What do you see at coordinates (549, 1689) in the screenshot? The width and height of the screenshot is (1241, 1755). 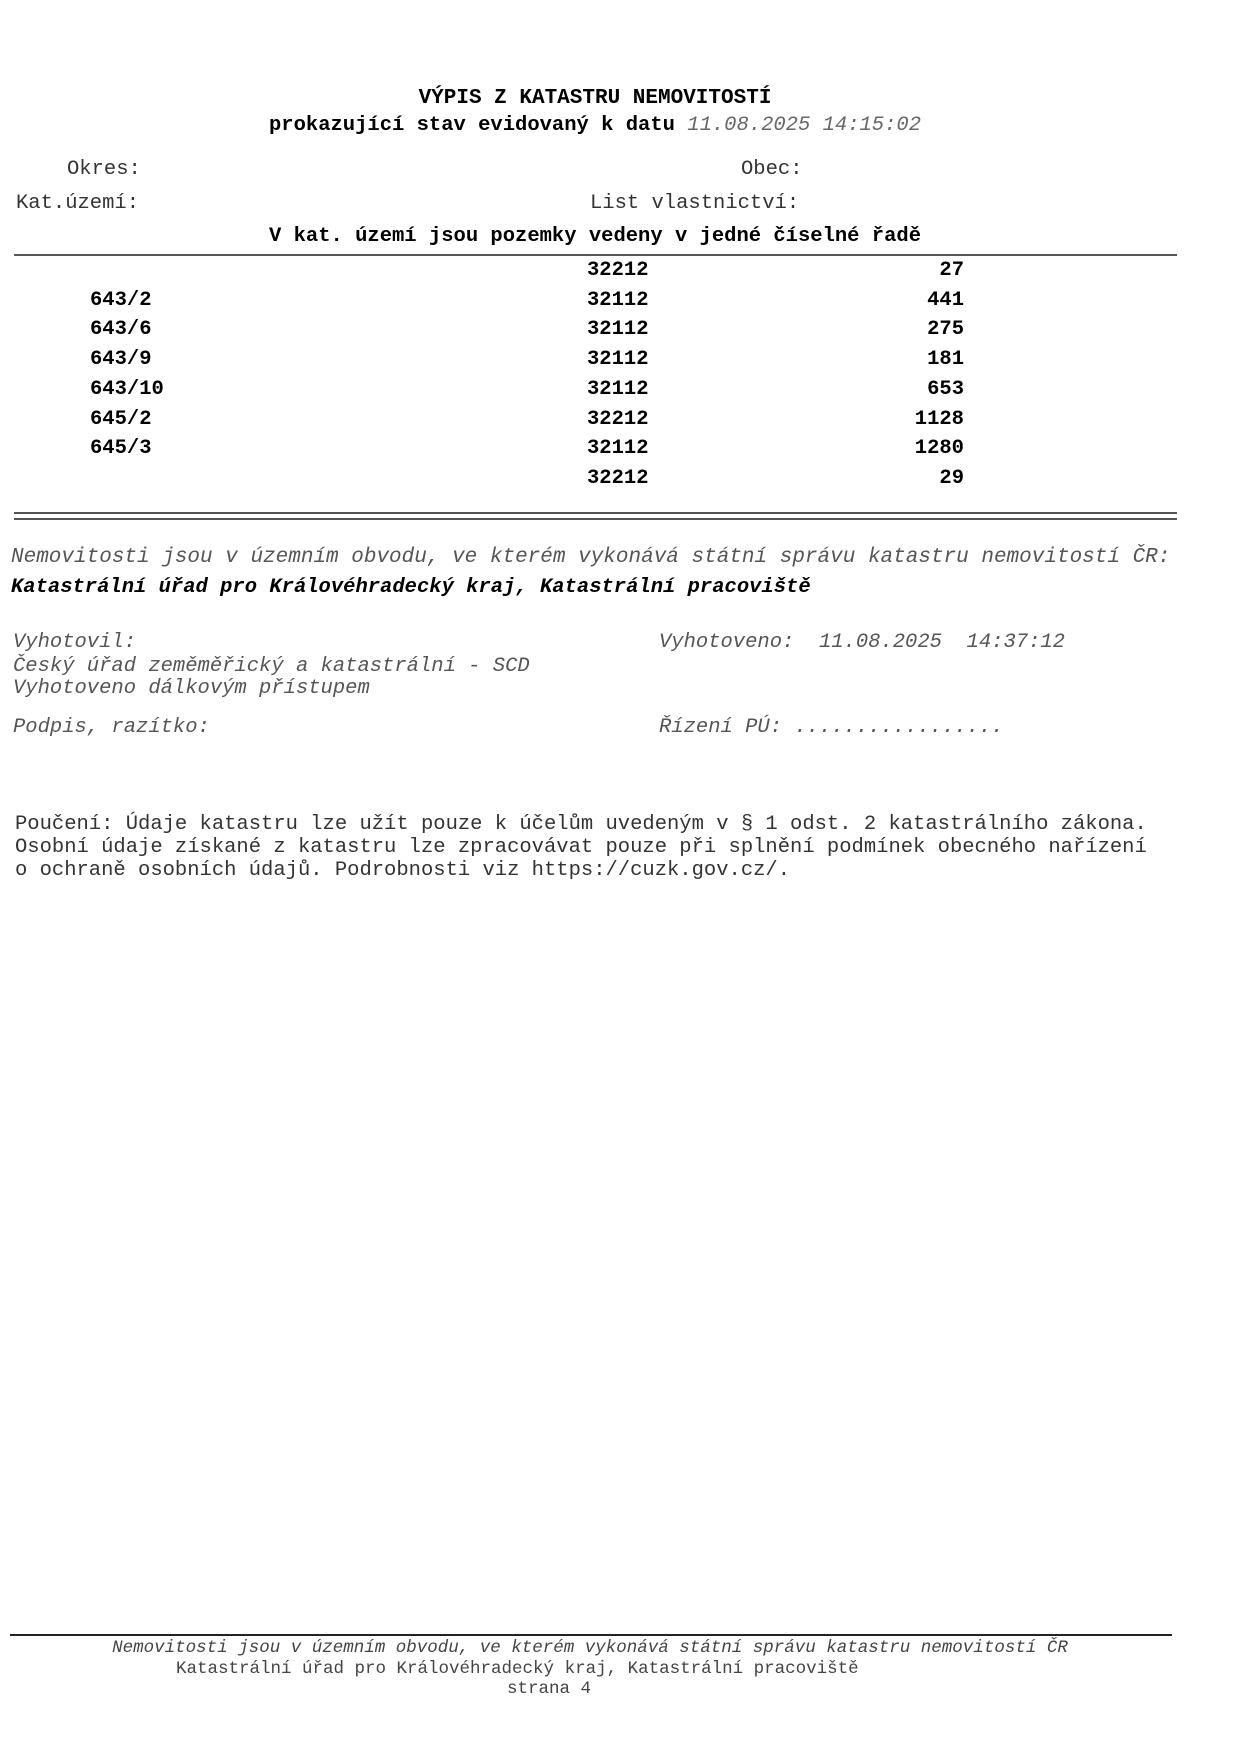 I see `footer-page: strana 4` at bounding box center [549, 1689].